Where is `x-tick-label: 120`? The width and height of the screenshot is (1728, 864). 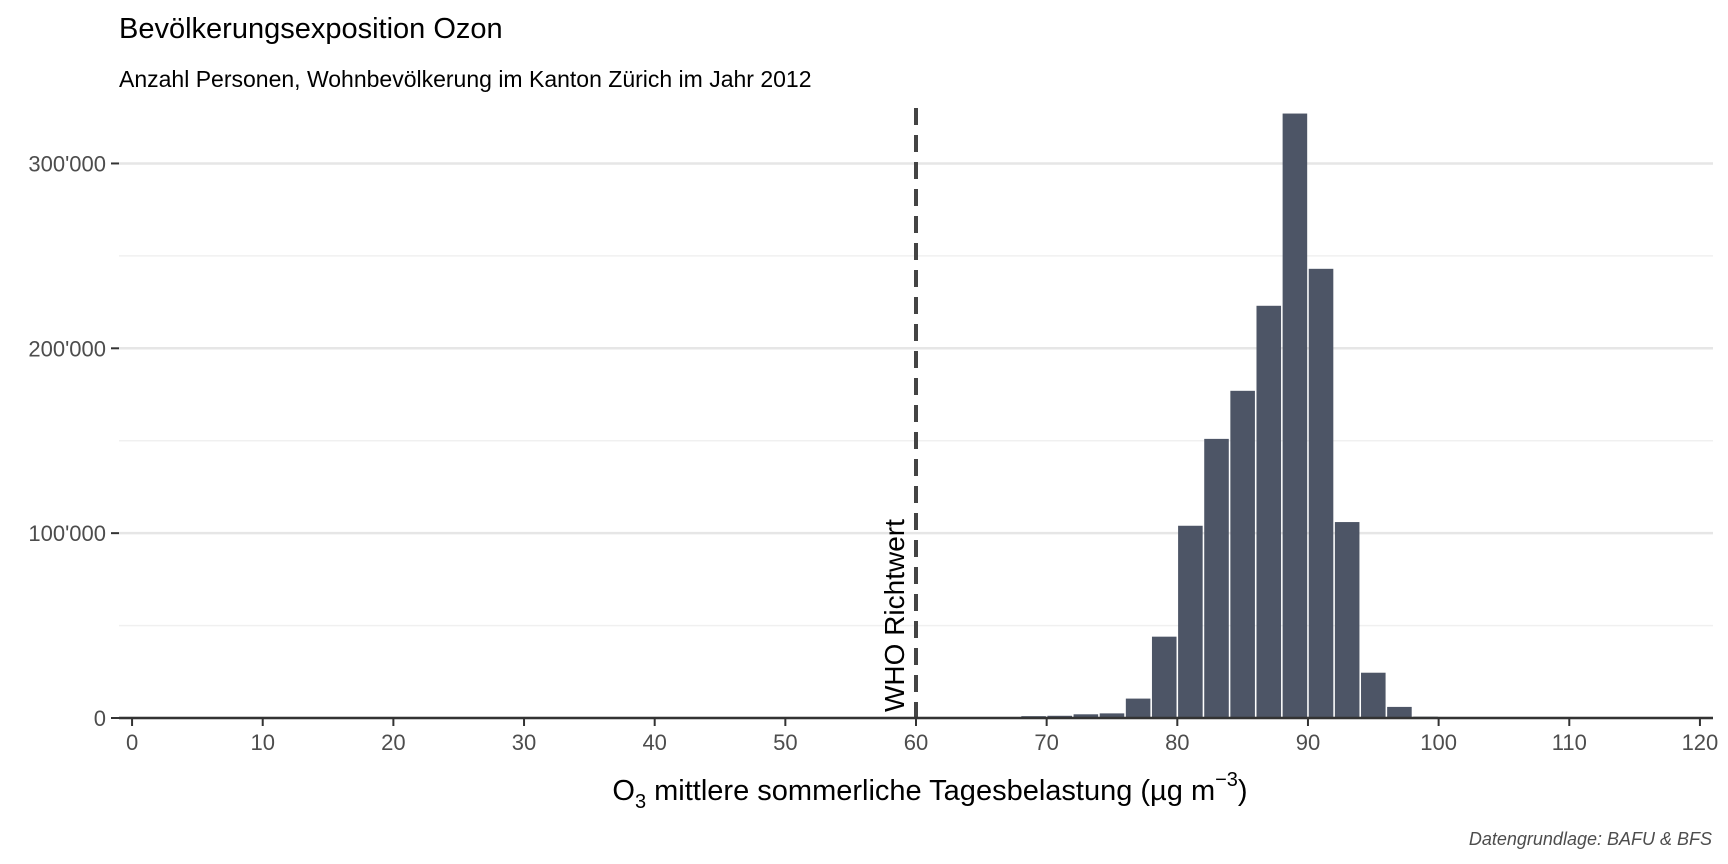
x-tick-label: 120 is located at coordinates (1700, 742).